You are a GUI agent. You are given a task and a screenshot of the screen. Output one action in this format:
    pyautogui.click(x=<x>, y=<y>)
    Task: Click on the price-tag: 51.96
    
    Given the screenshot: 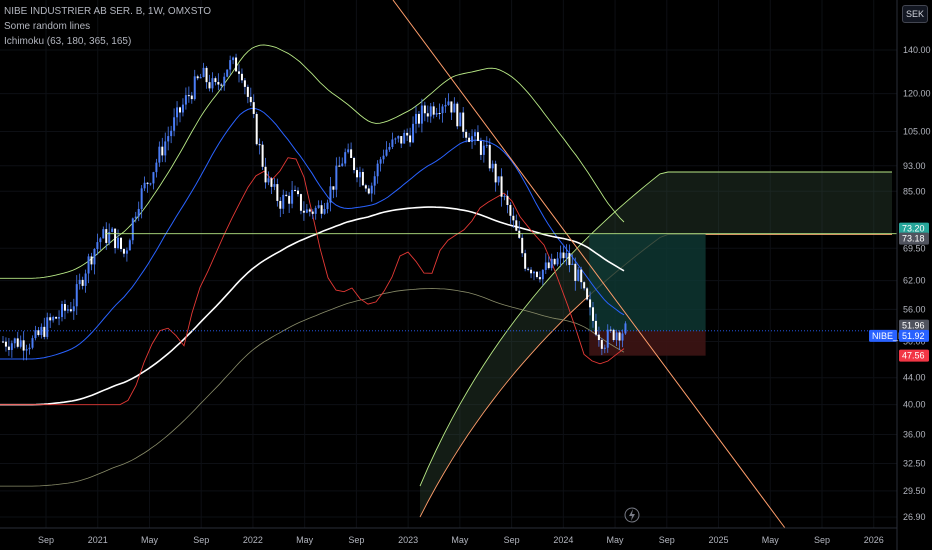 What is the action you would take?
    pyautogui.click(x=914, y=325)
    